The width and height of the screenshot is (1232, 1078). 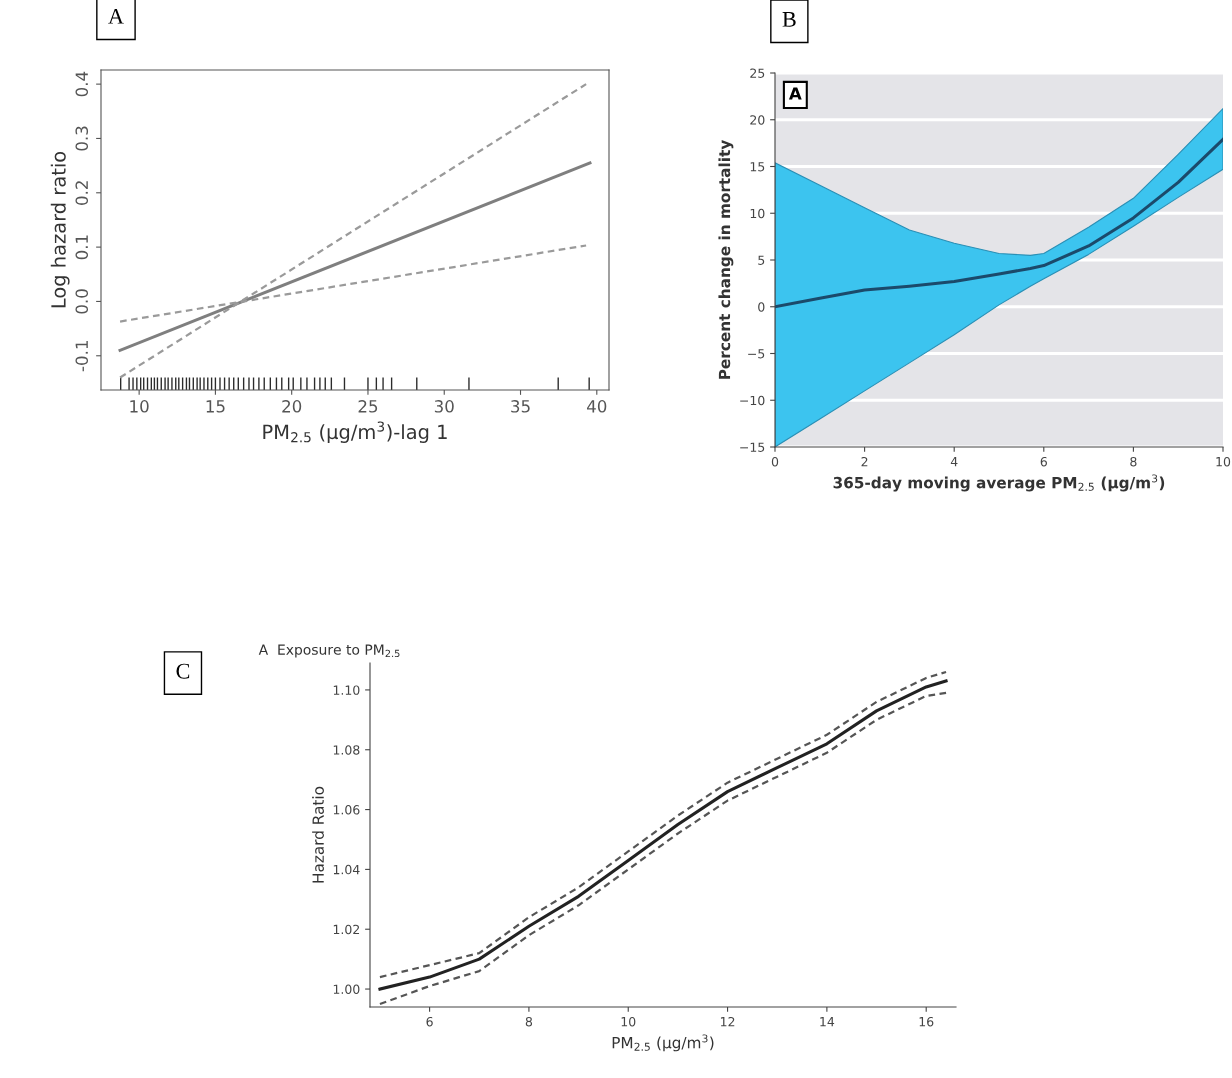 What do you see at coordinates (346, 869) in the screenshot?
I see `y-tick-label: 1.04` at bounding box center [346, 869].